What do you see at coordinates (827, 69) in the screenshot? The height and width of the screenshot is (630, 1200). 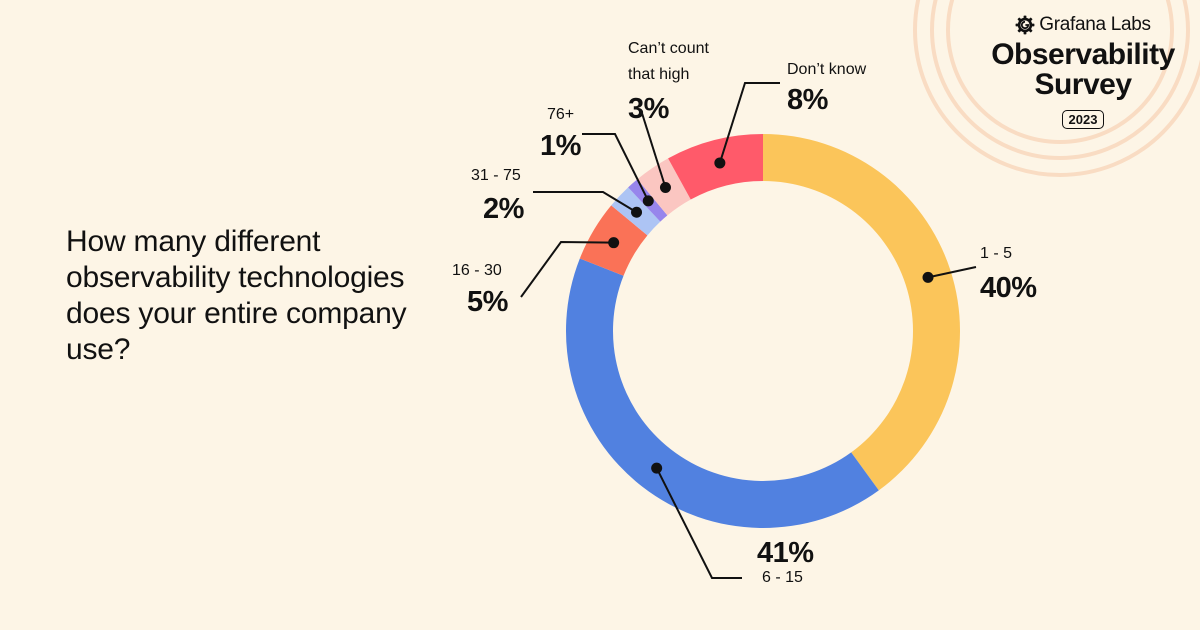 I see `label-dont-know-category: Don’t know` at bounding box center [827, 69].